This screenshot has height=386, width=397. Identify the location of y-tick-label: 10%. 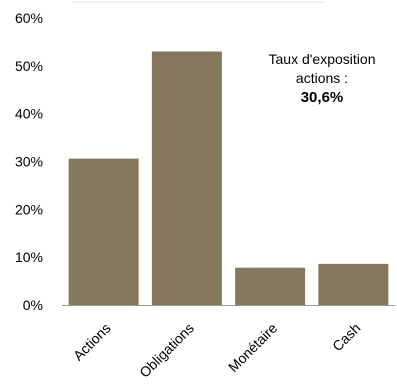
(29, 257).